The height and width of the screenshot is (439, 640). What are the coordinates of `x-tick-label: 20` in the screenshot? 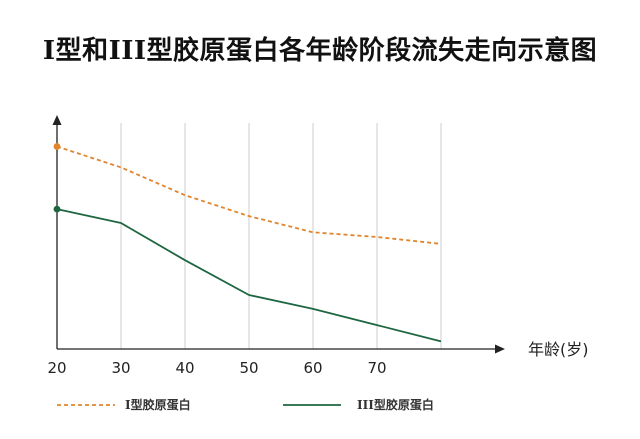 It's located at (56, 368).